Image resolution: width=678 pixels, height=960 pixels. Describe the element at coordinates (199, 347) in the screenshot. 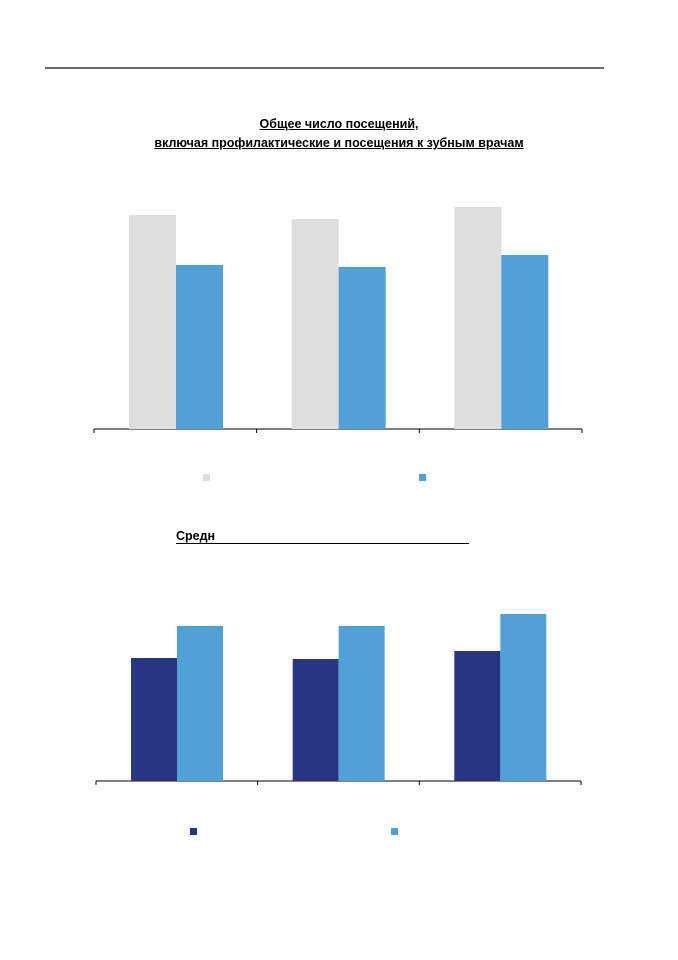

I see `chart1-bar-s2-c1` at that location.